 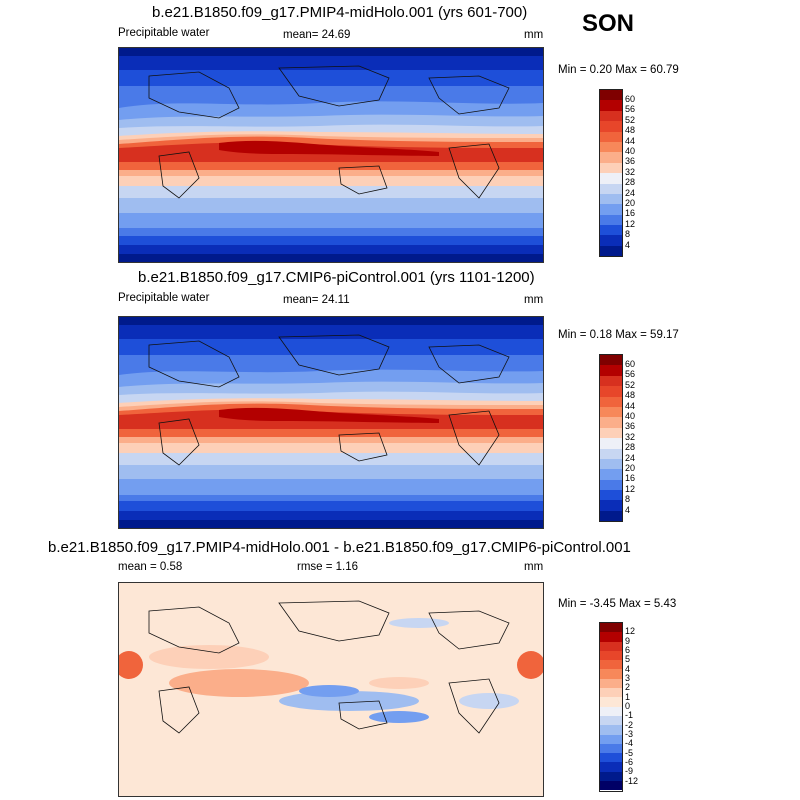 I want to click on season-label: SON, so click(x=608, y=23).